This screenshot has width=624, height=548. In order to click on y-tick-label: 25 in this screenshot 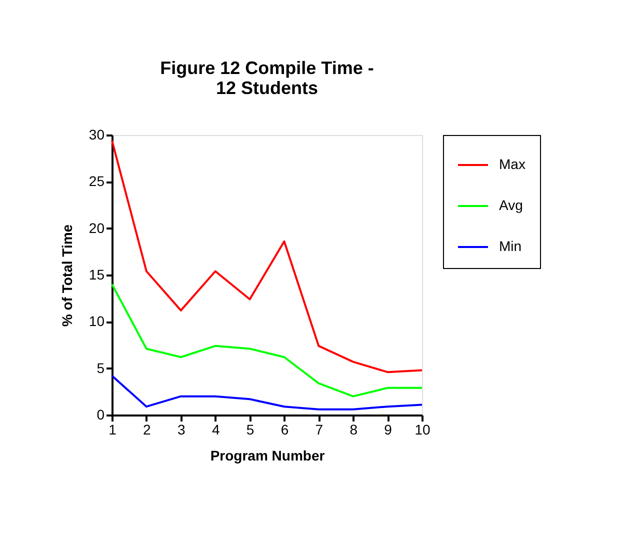, I will do `click(96, 181)`.